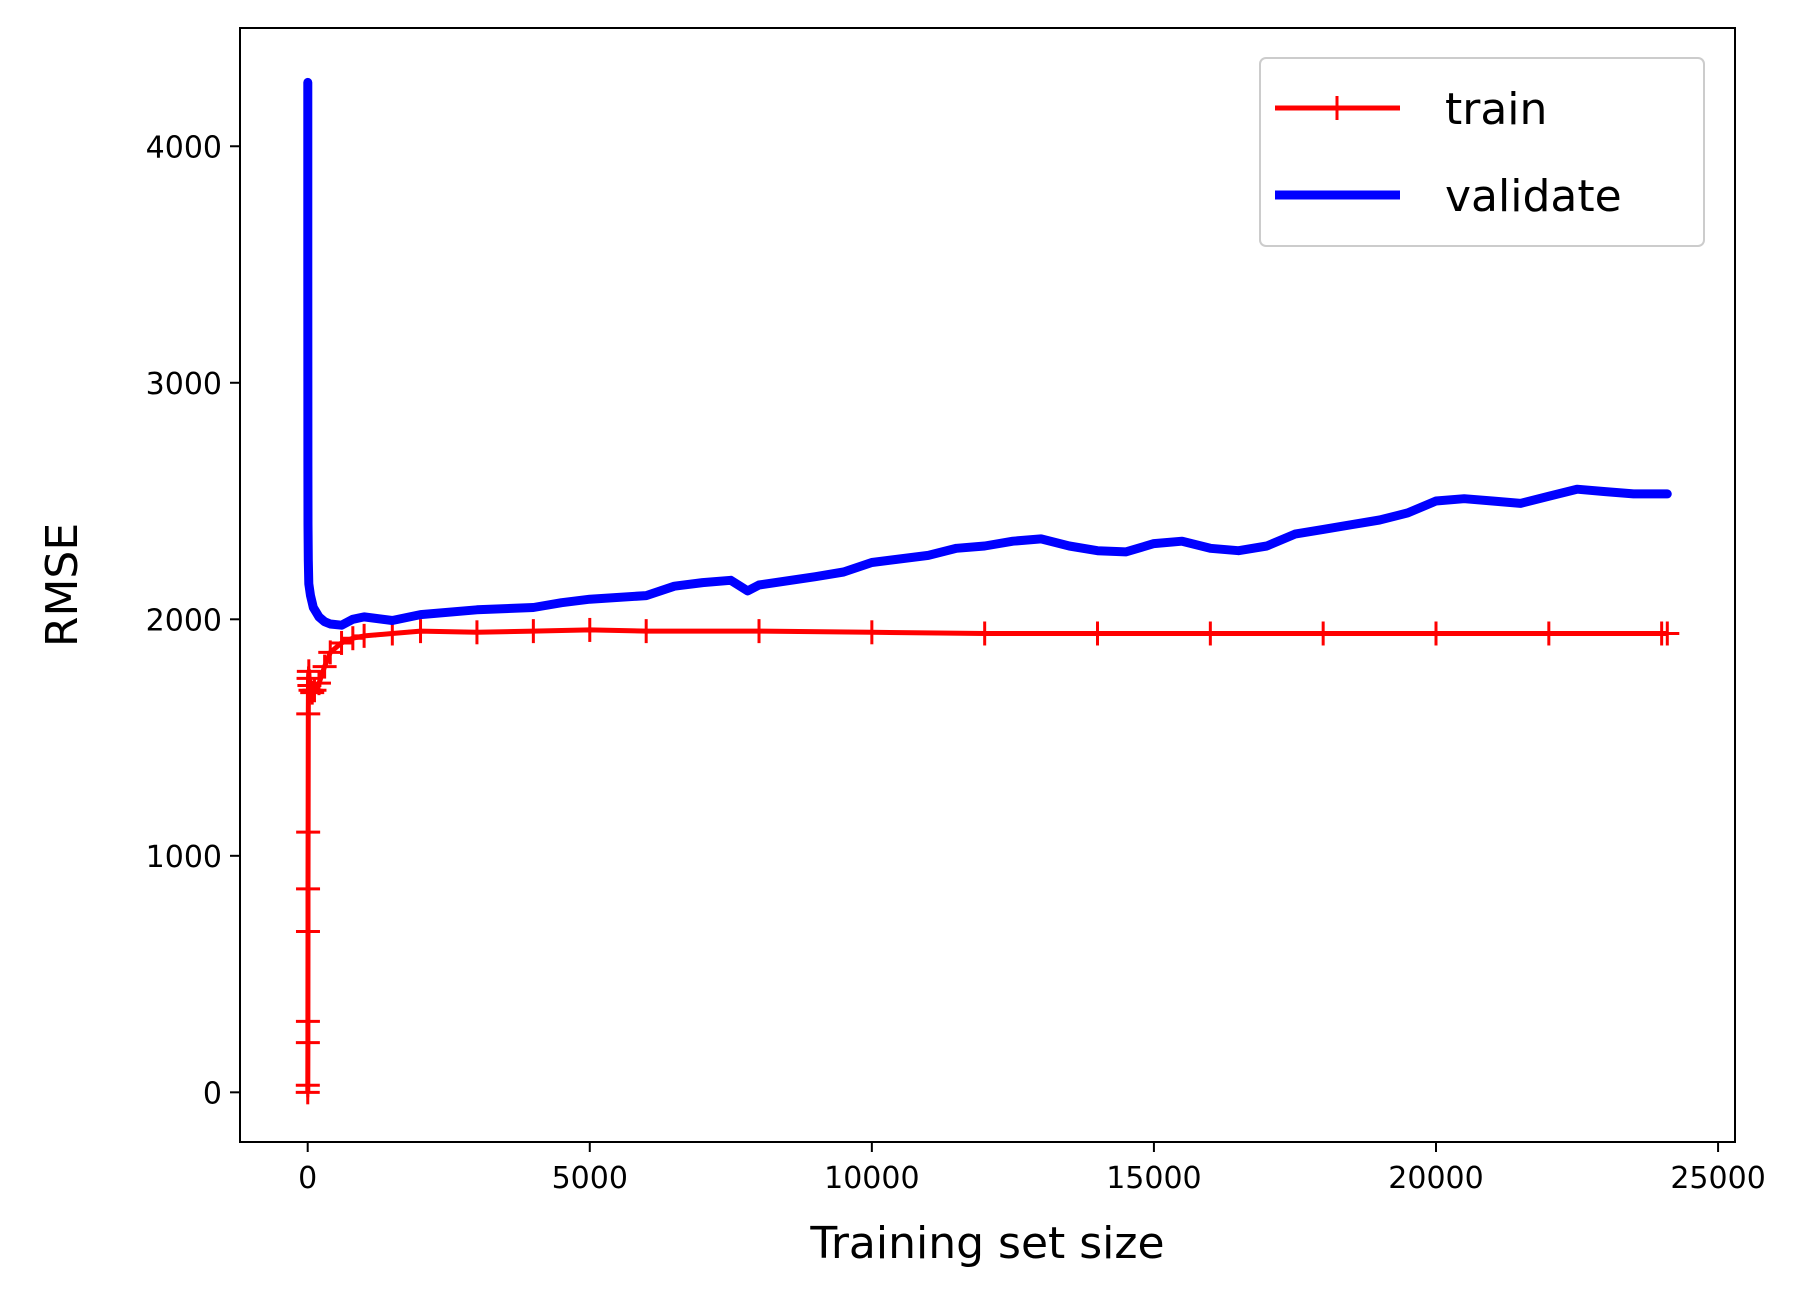 This screenshot has width=1806, height=1313. Describe the element at coordinates (184, 384) in the screenshot. I see `y-tick-label: 3000` at that location.